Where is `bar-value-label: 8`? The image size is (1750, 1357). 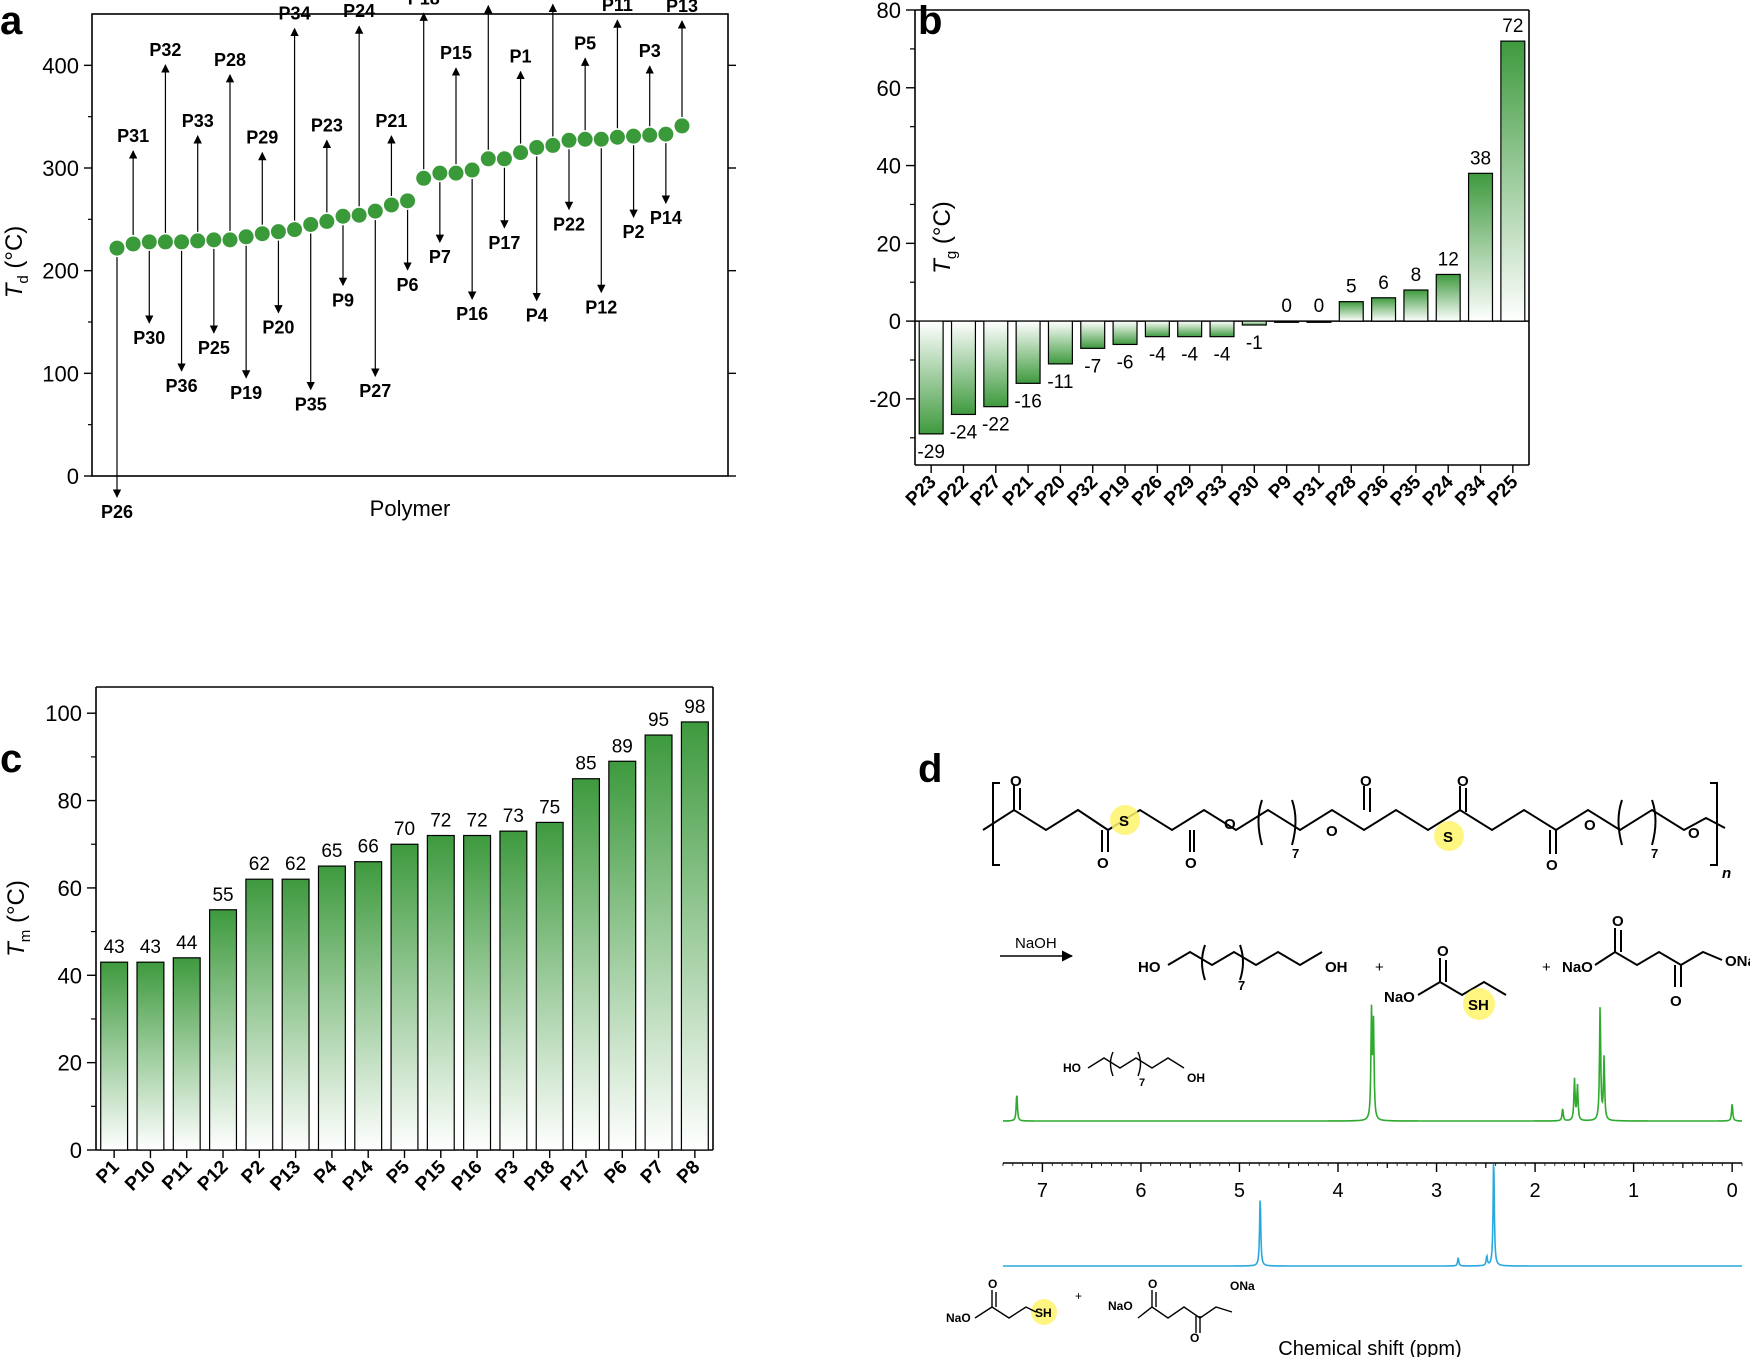 bar-value-label: 8 is located at coordinates (1416, 275).